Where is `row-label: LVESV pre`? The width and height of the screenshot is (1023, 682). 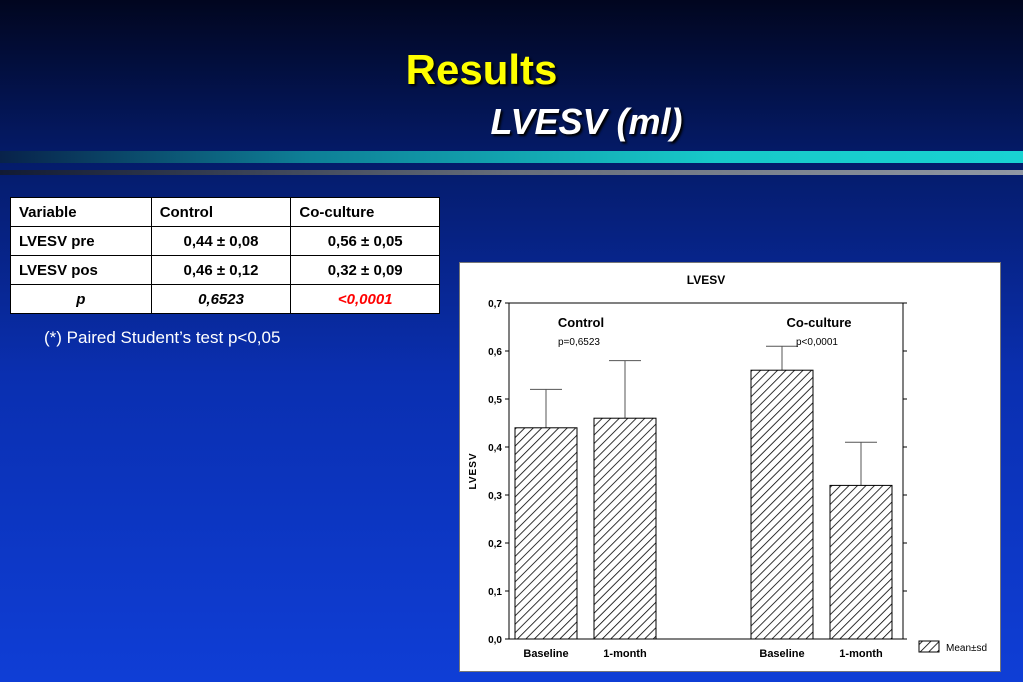 row-label: LVESV pre is located at coordinates (81, 241).